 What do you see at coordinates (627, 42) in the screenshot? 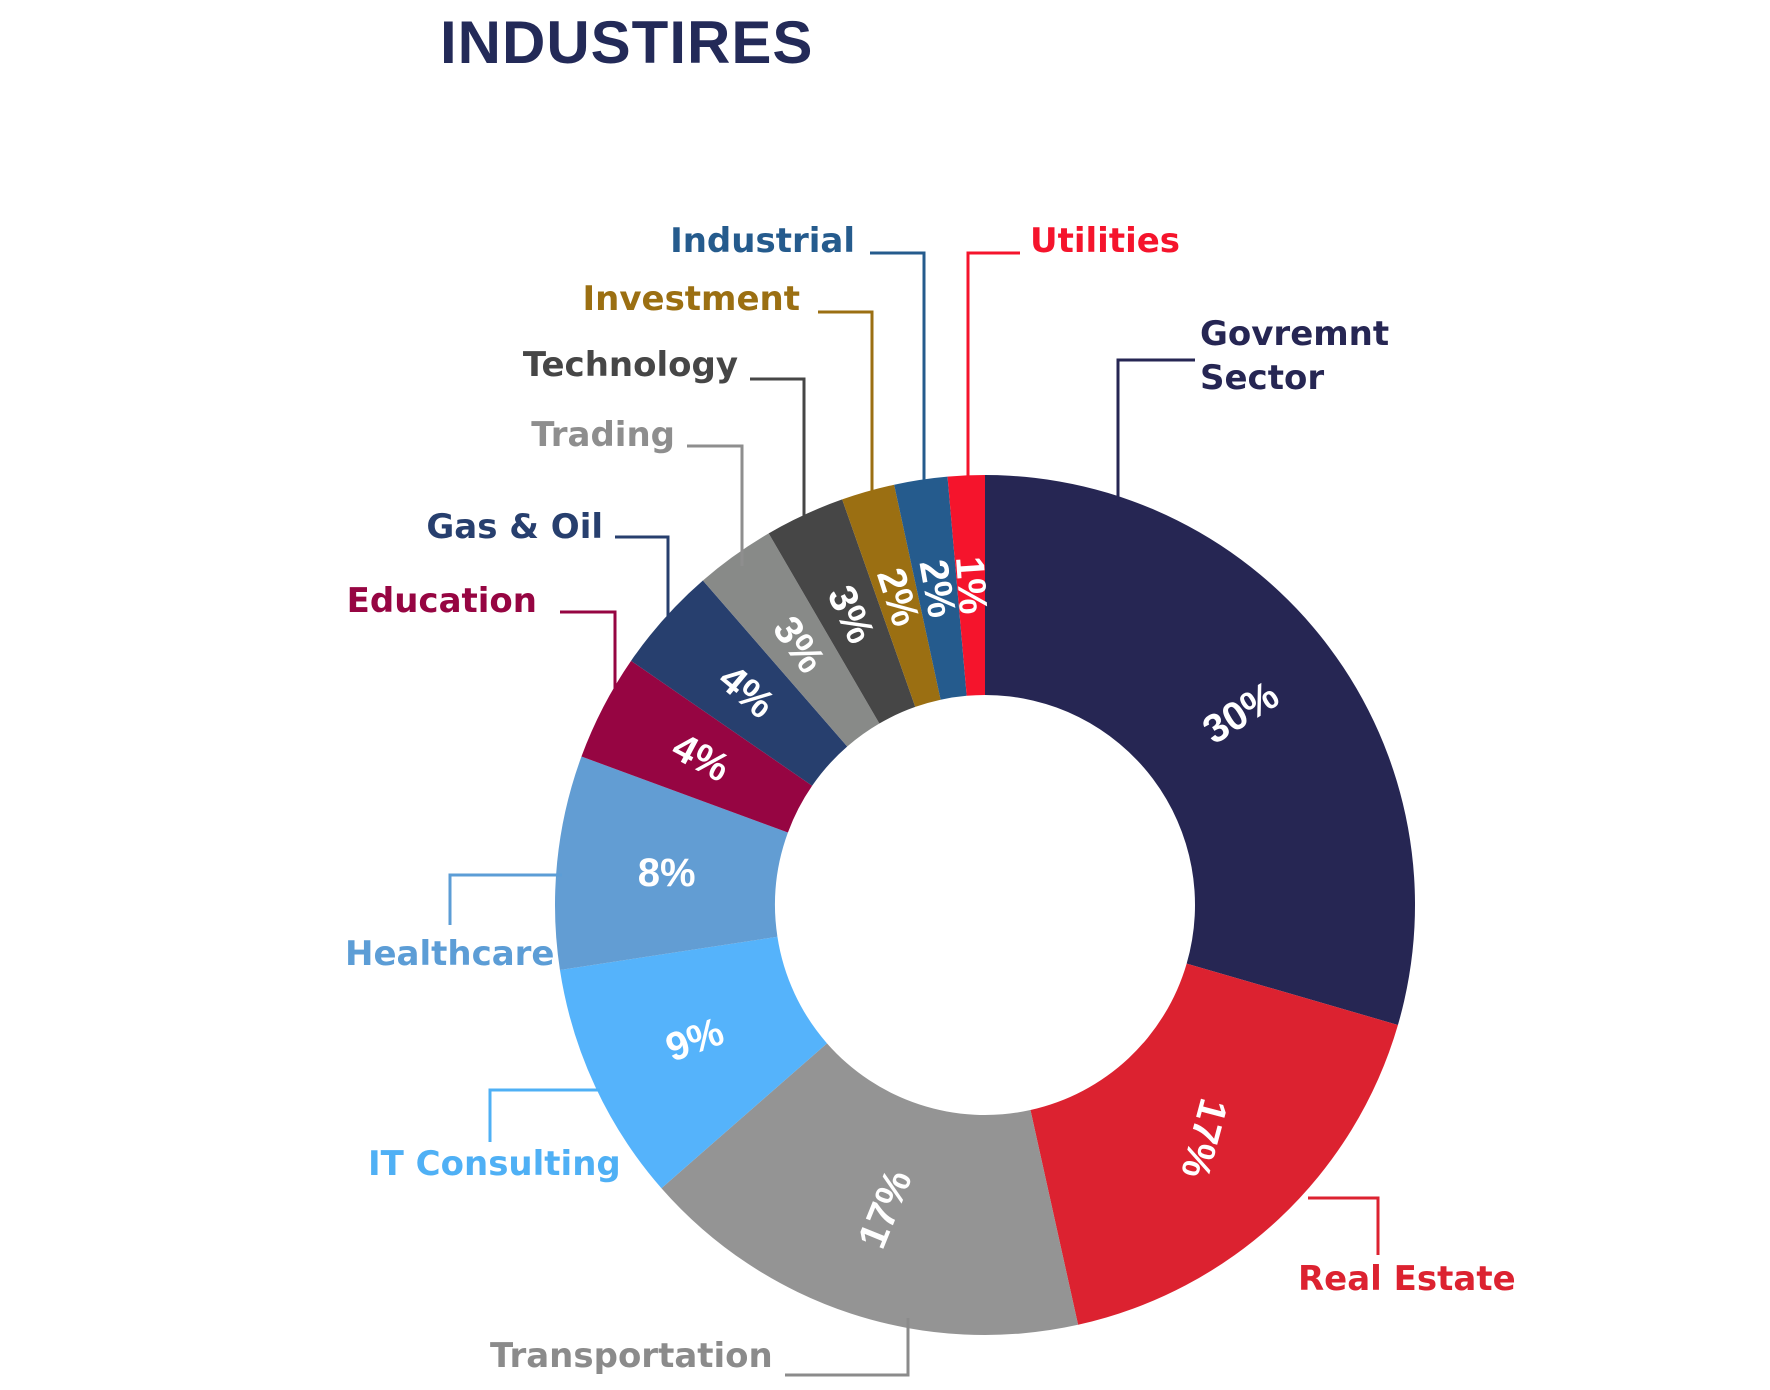
I see `page-title: INDUSTIRES` at bounding box center [627, 42].